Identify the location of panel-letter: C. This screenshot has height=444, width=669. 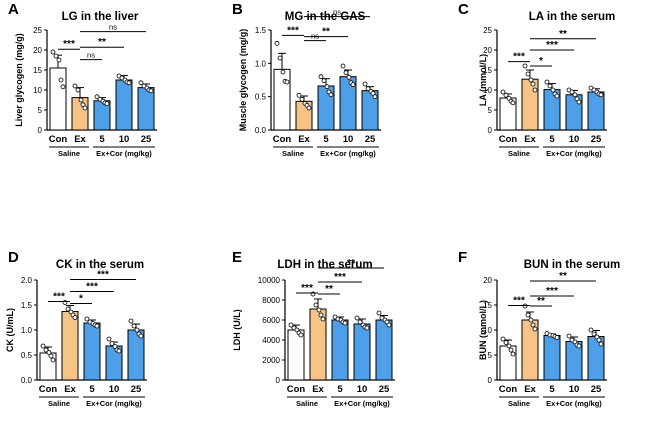
(463, 9).